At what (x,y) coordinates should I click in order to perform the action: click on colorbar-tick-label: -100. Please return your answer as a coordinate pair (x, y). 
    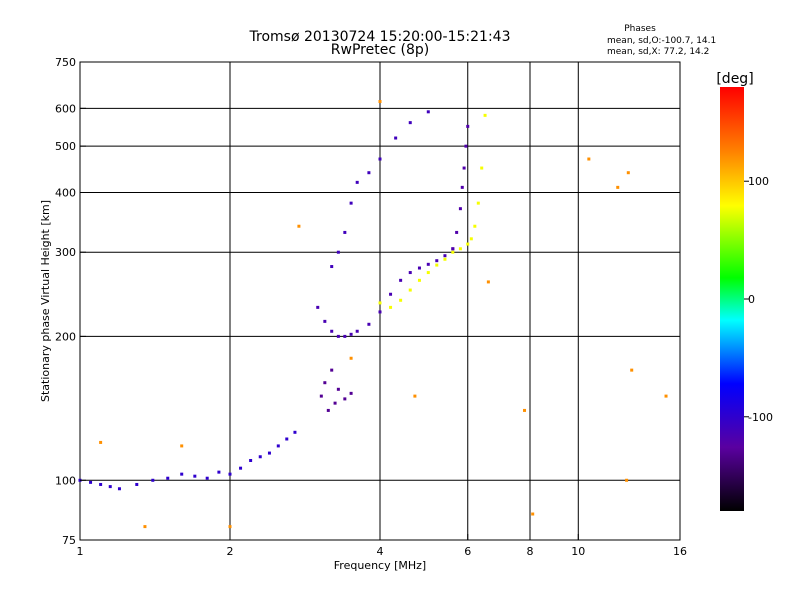
    Looking at the image, I should click on (760, 417).